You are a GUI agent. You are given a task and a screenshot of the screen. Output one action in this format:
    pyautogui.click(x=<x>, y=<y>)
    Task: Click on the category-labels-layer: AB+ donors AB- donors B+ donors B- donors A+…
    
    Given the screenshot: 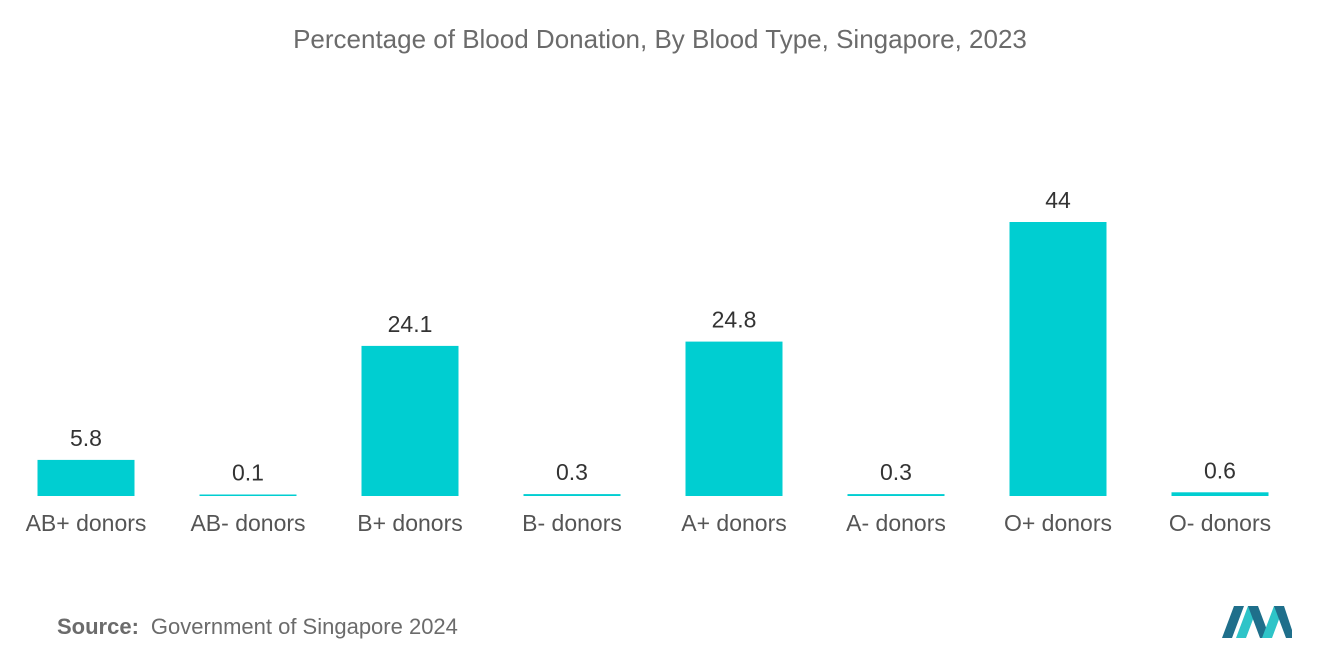 What is the action you would take?
    pyautogui.click(x=649, y=523)
    